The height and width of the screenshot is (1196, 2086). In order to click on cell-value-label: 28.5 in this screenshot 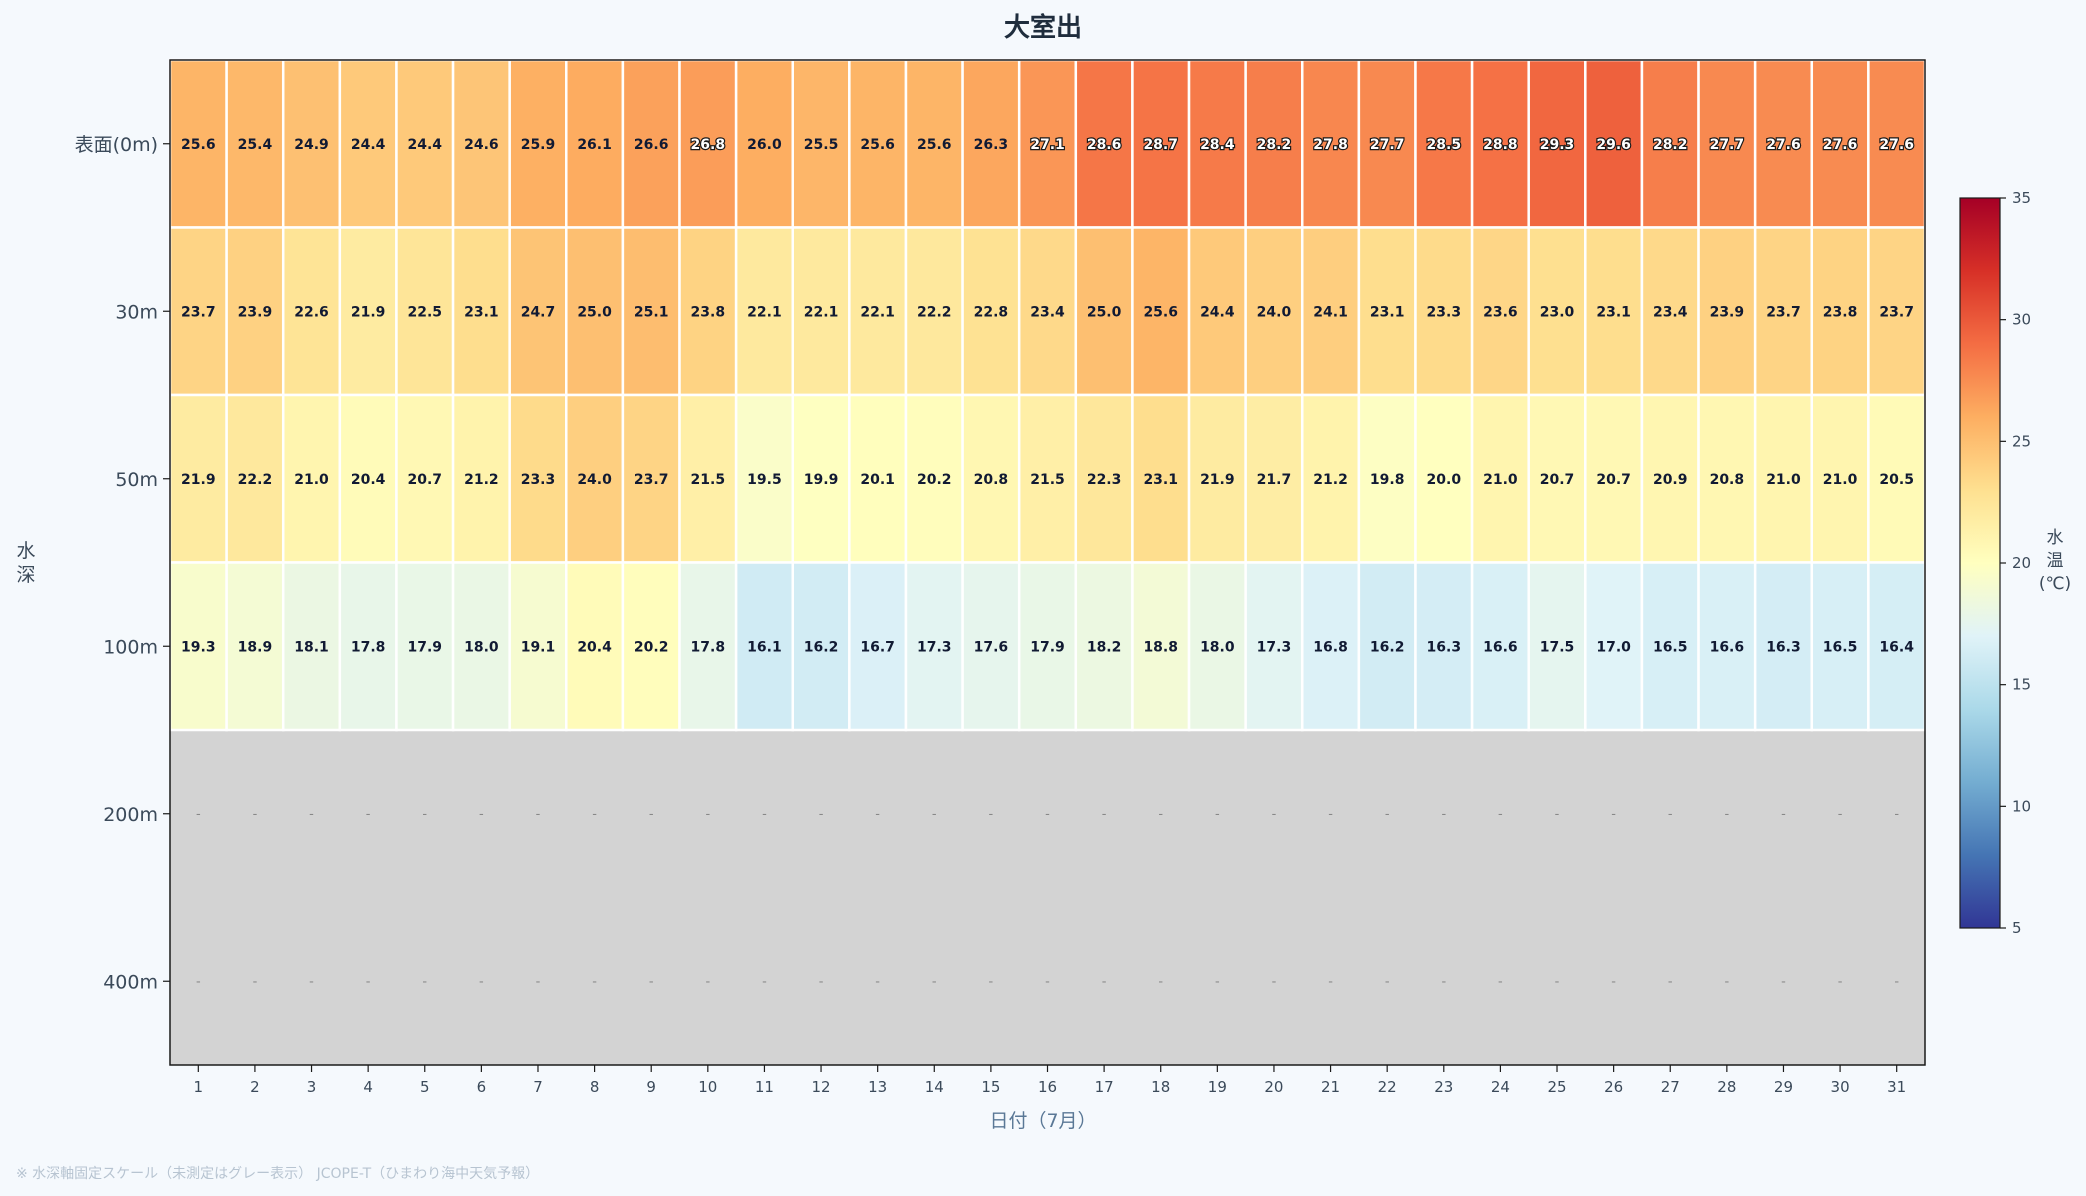, I will do `click(1444, 145)`.